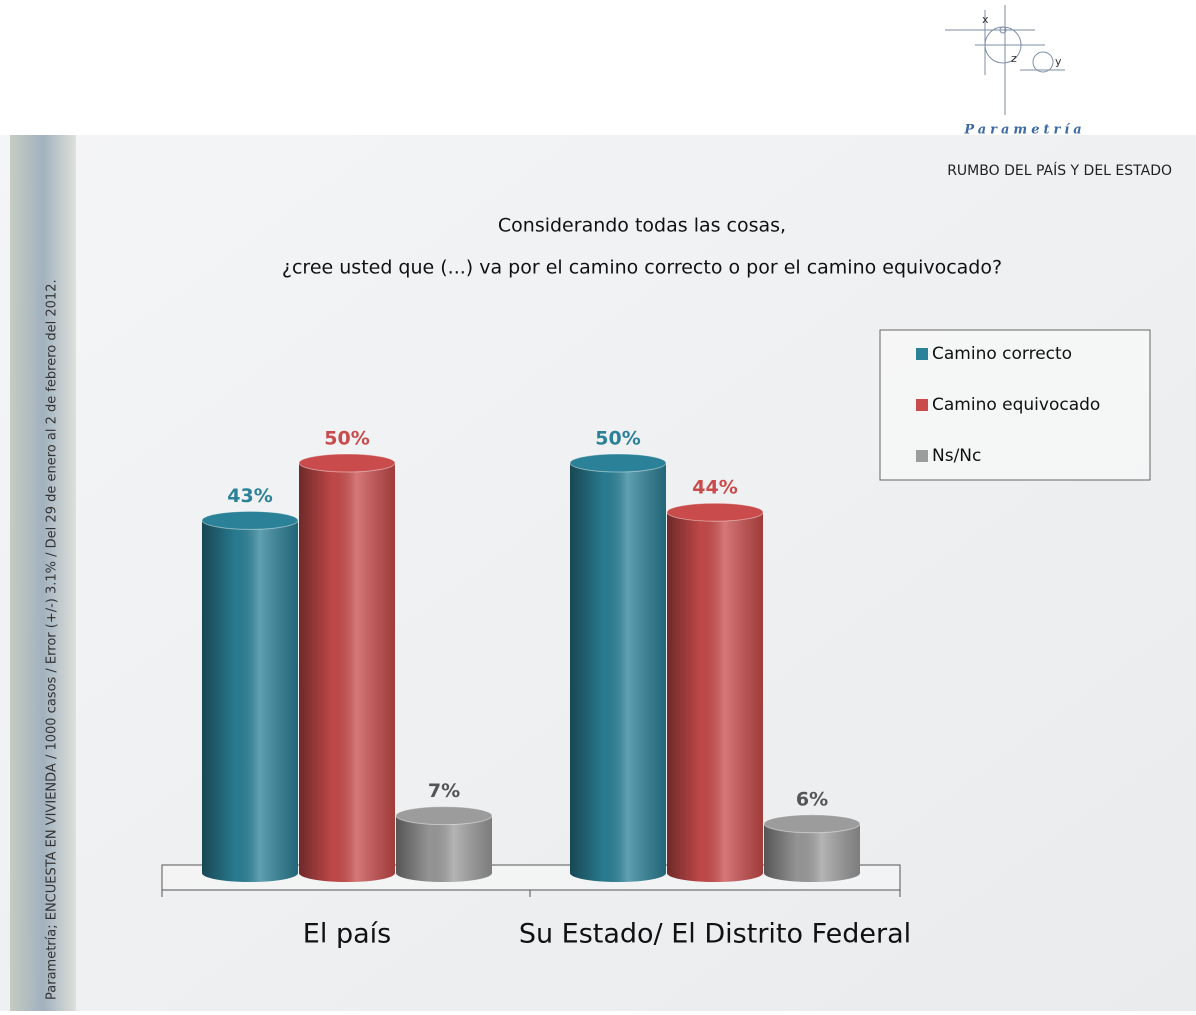 Image resolution: width=1196 pixels, height=1015 pixels. Describe the element at coordinates (1014, 58) in the screenshot. I see `logo-axis: z` at that location.